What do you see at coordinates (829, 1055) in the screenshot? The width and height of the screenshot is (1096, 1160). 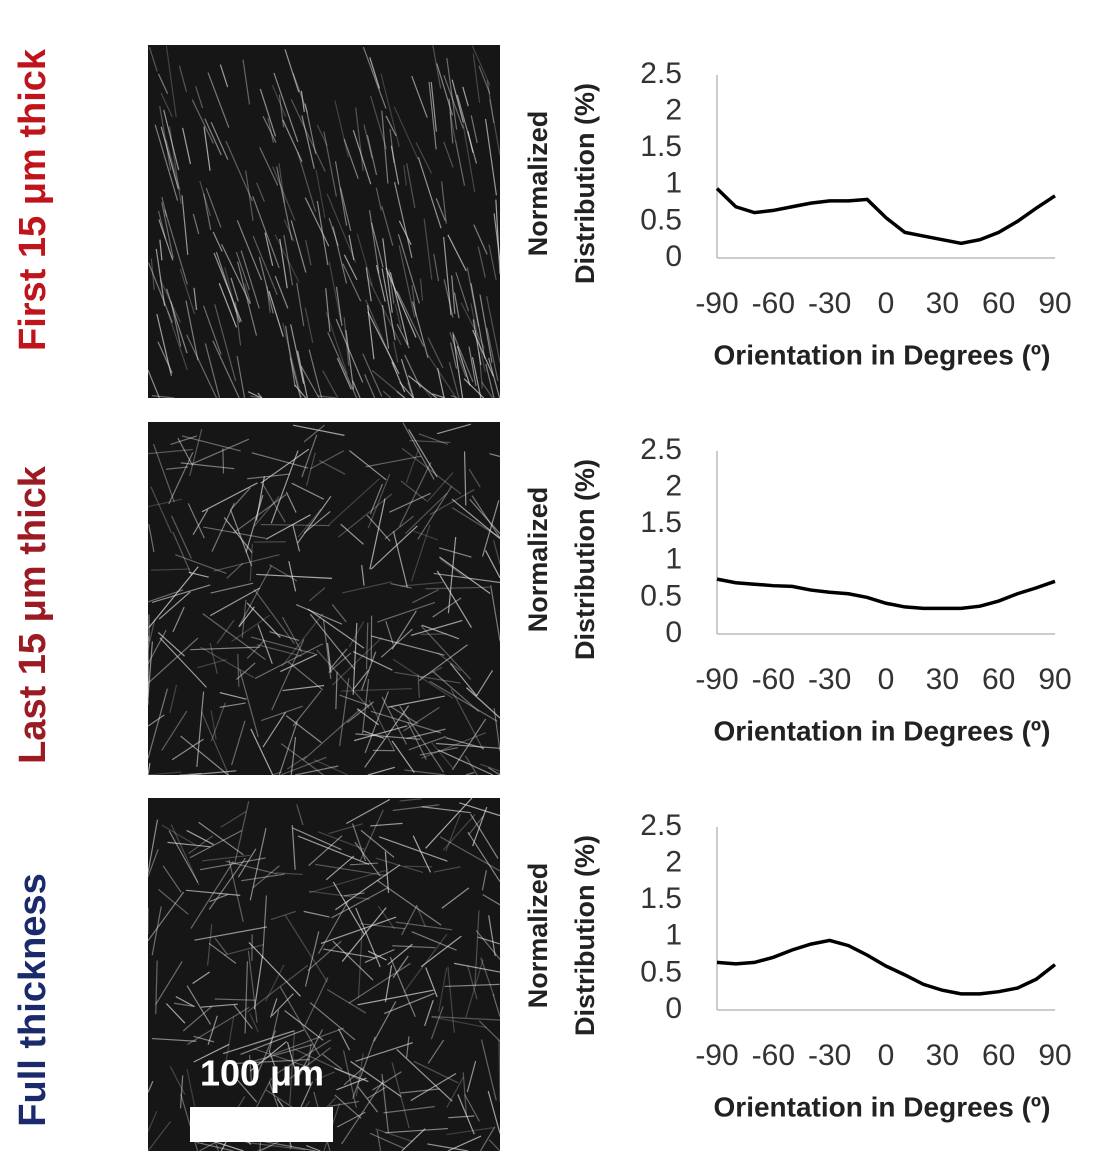 I see `x-tick-label: -30` at bounding box center [829, 1055].